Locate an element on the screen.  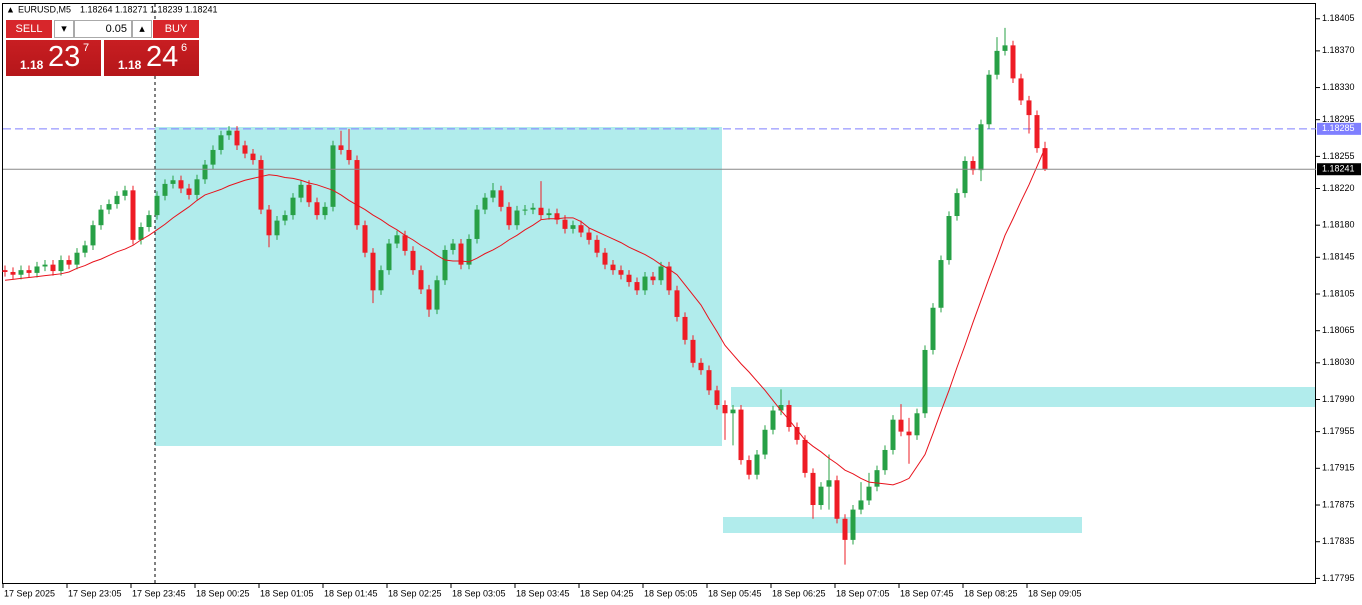
y-tick-label: 1.18370 is located at coordinates (1338, 50).